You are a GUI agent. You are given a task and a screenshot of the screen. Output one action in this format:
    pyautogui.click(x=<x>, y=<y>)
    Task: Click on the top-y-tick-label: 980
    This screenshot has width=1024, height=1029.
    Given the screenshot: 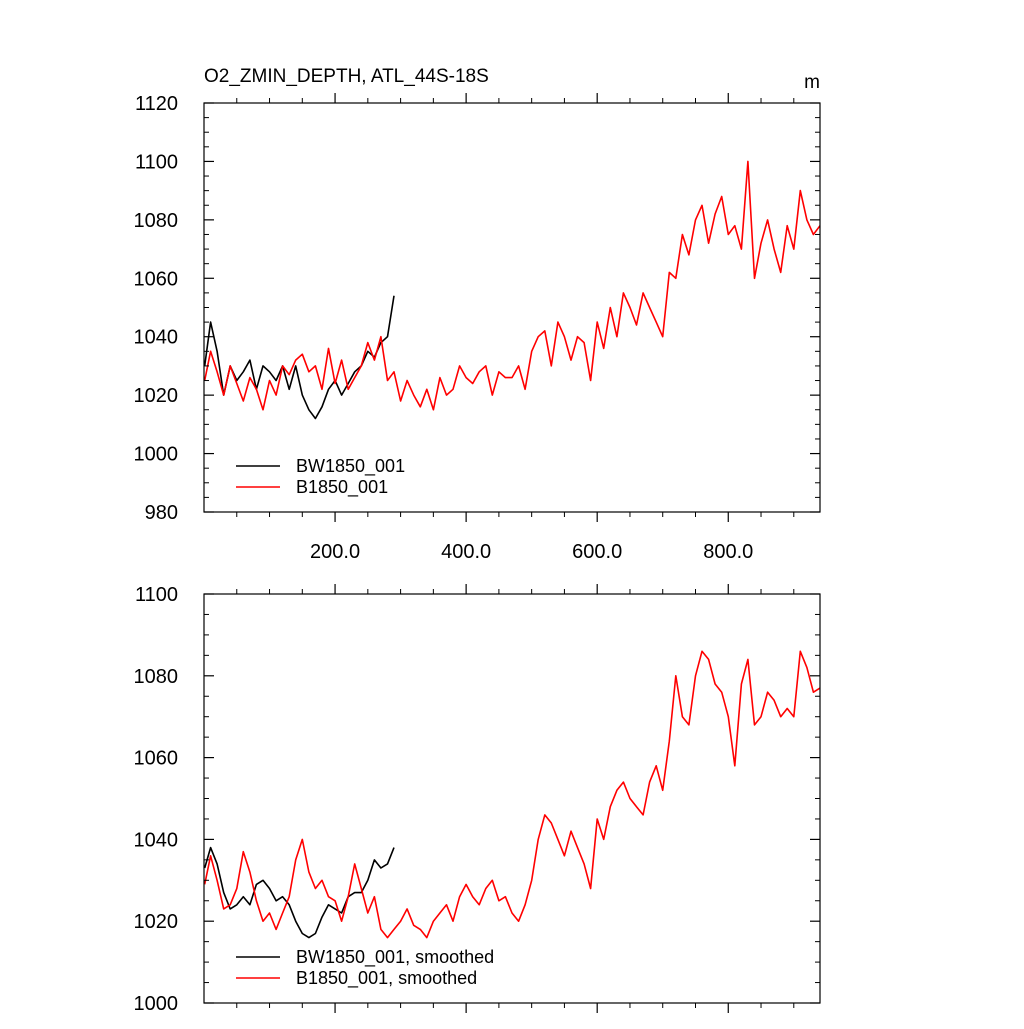 What is the action you would take?
    pyautogui.click(x=161, y=513)
    